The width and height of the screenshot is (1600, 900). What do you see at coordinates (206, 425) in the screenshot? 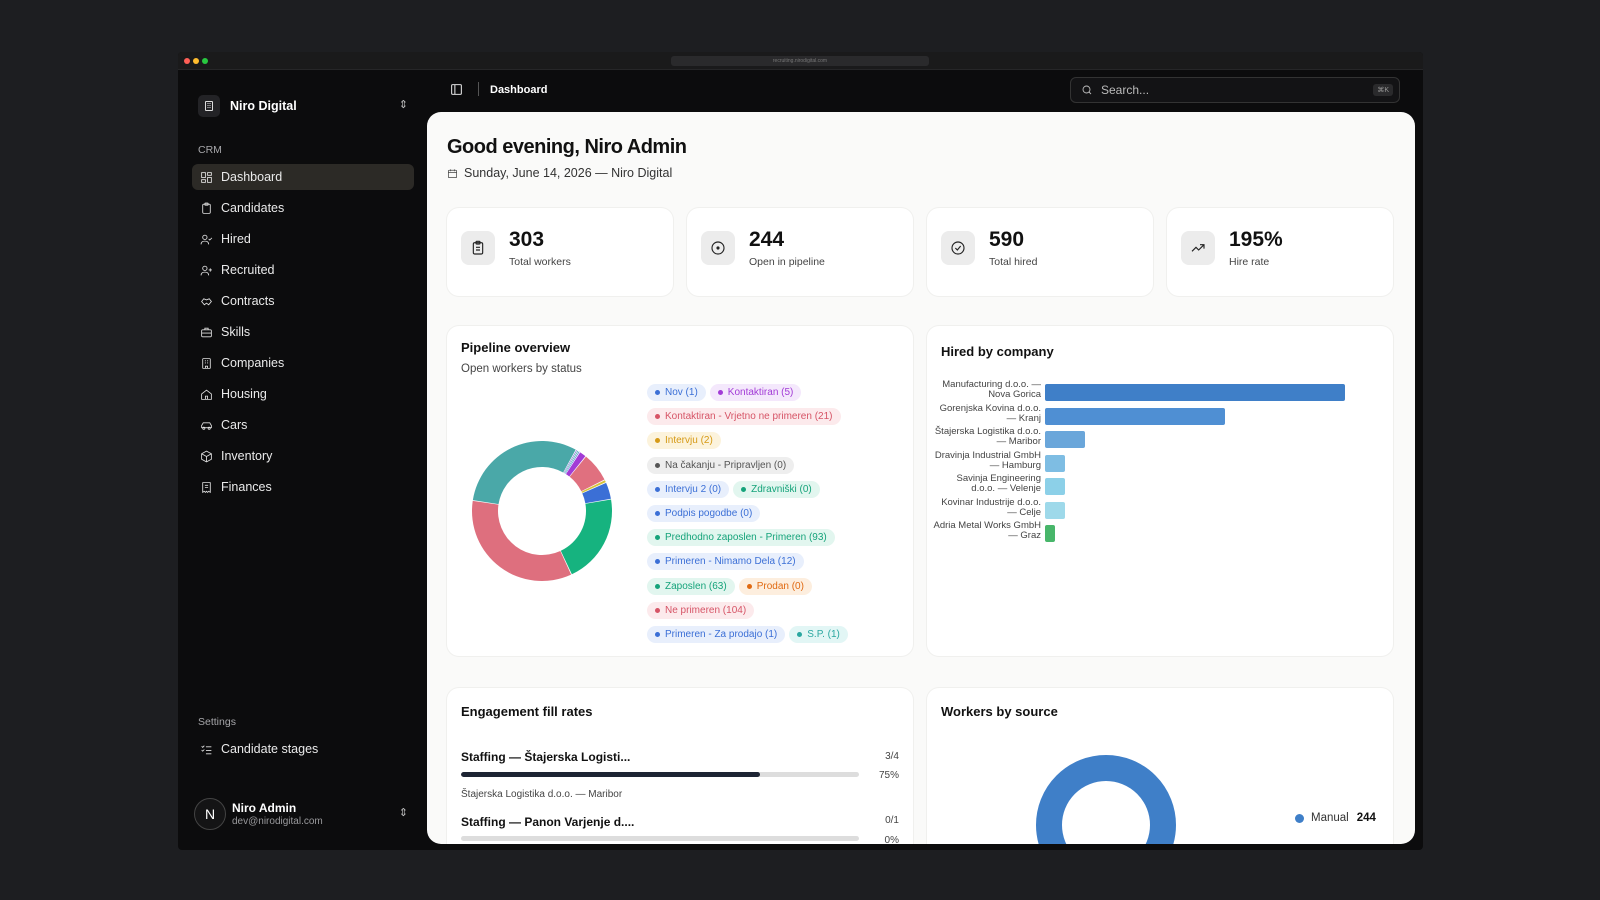
I see `car-icon` at bounding box center [206, 425].